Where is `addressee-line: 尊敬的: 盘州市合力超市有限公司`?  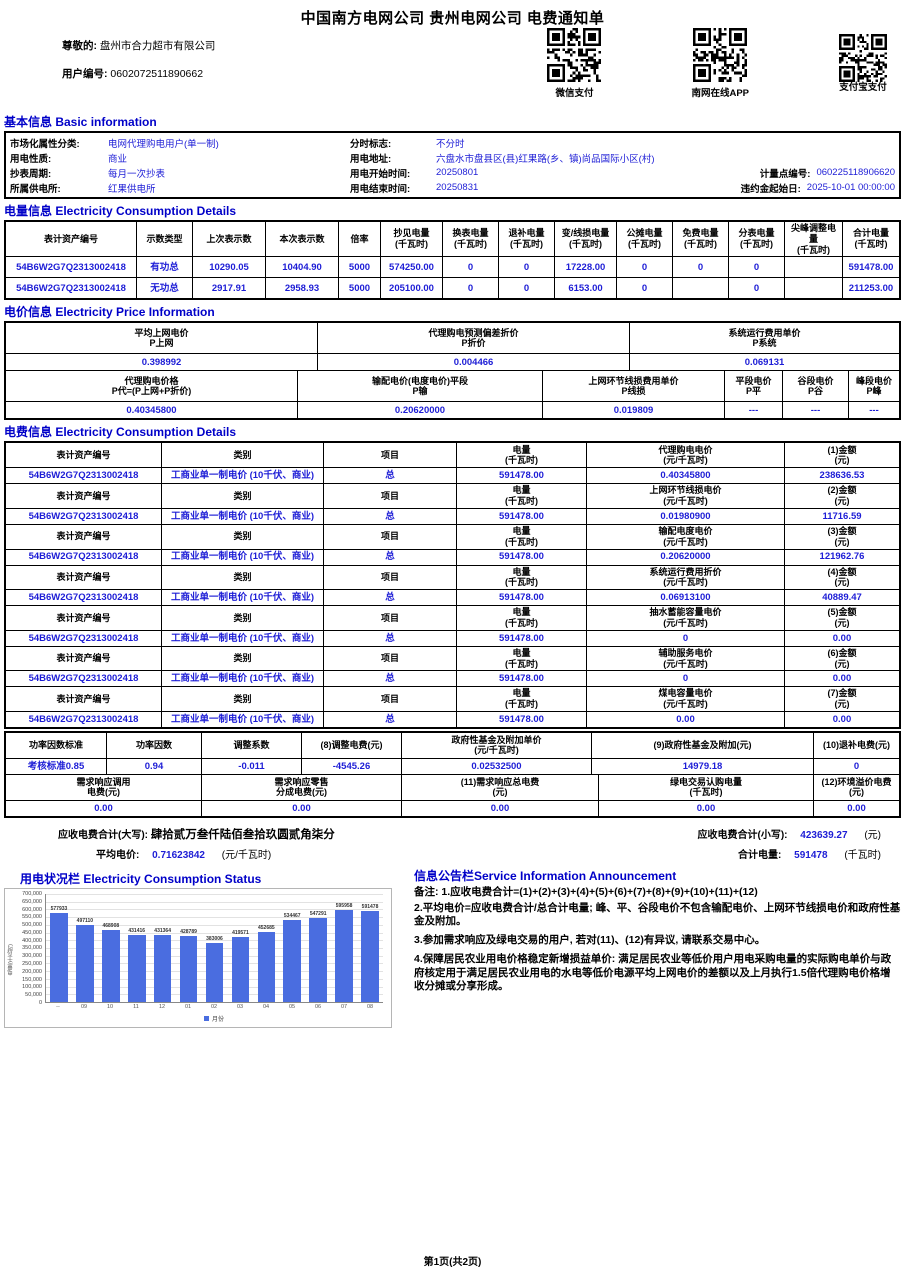 addressee-line: 尊敬的: 盘州市合力超市有限公司 is located at coordinates (138, 45).